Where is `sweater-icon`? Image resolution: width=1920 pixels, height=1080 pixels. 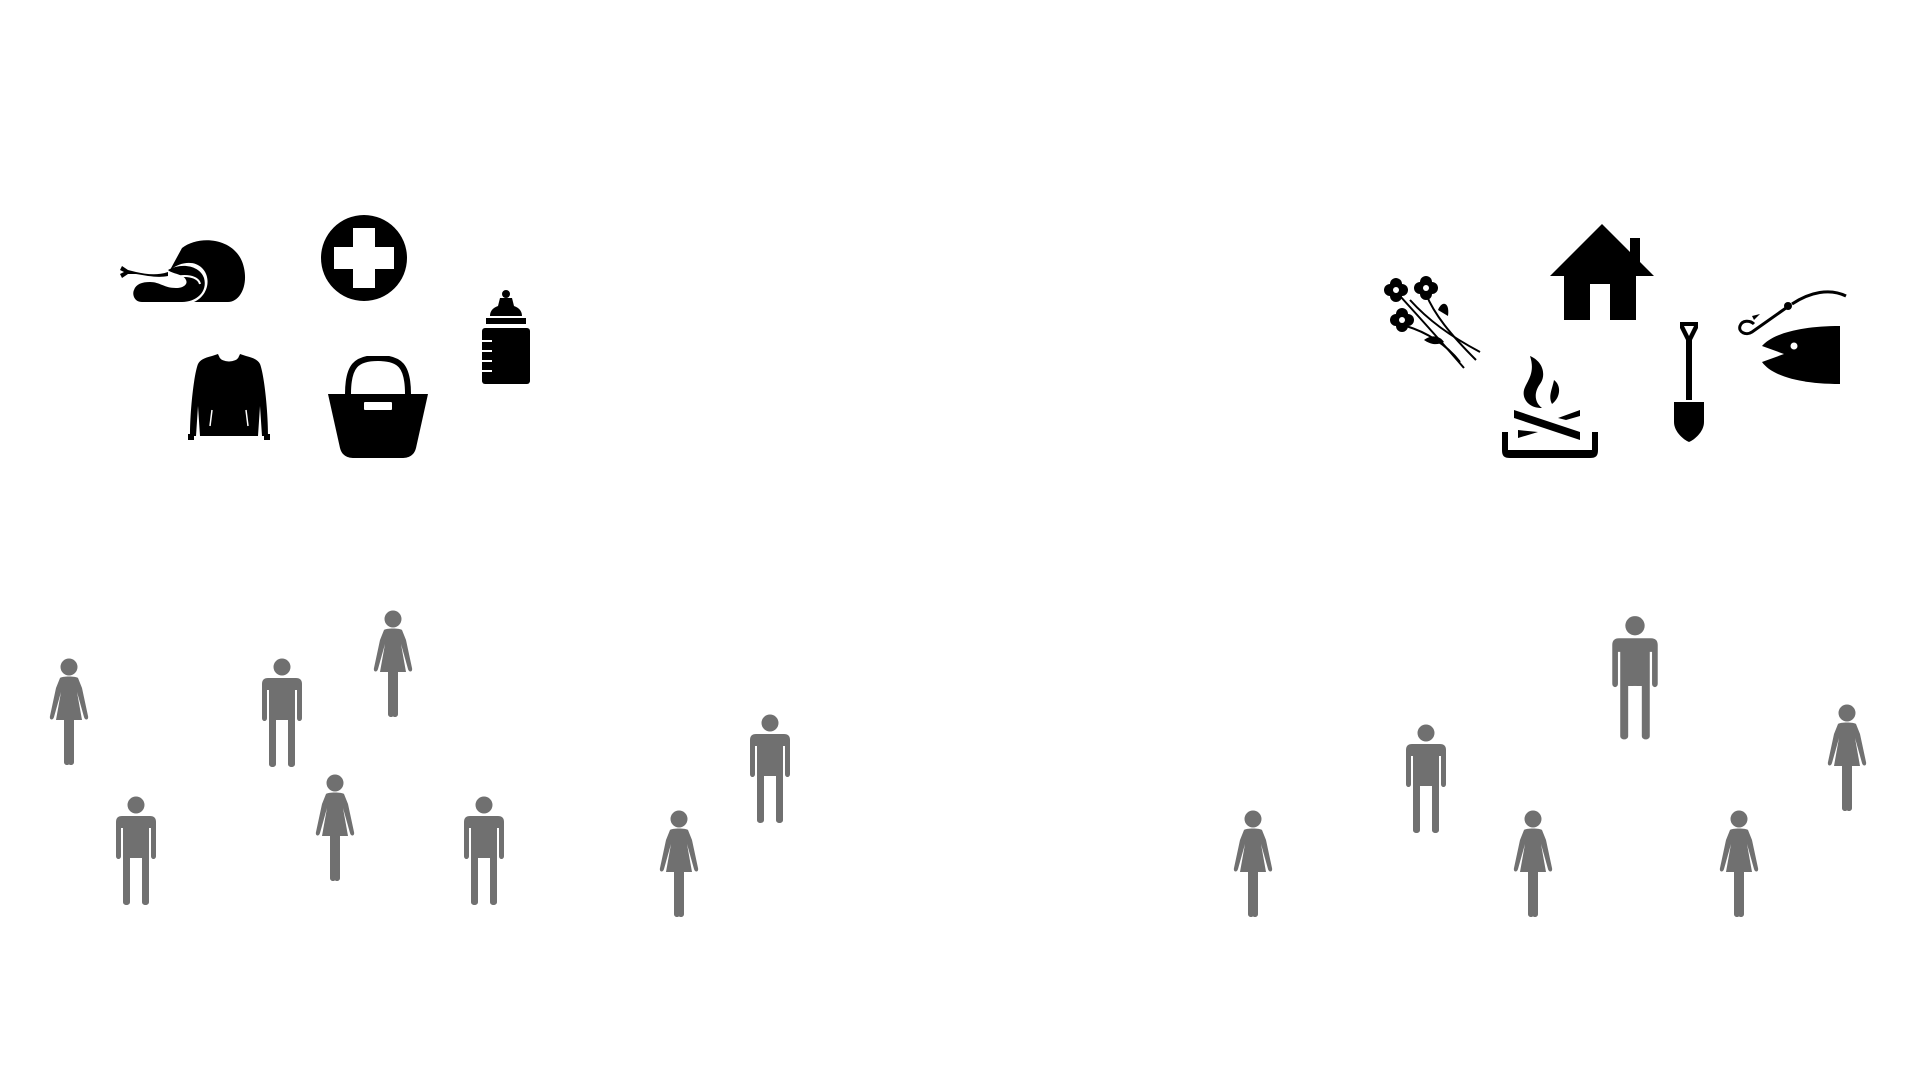
sweater-icon is located at coordinates (229, 396).